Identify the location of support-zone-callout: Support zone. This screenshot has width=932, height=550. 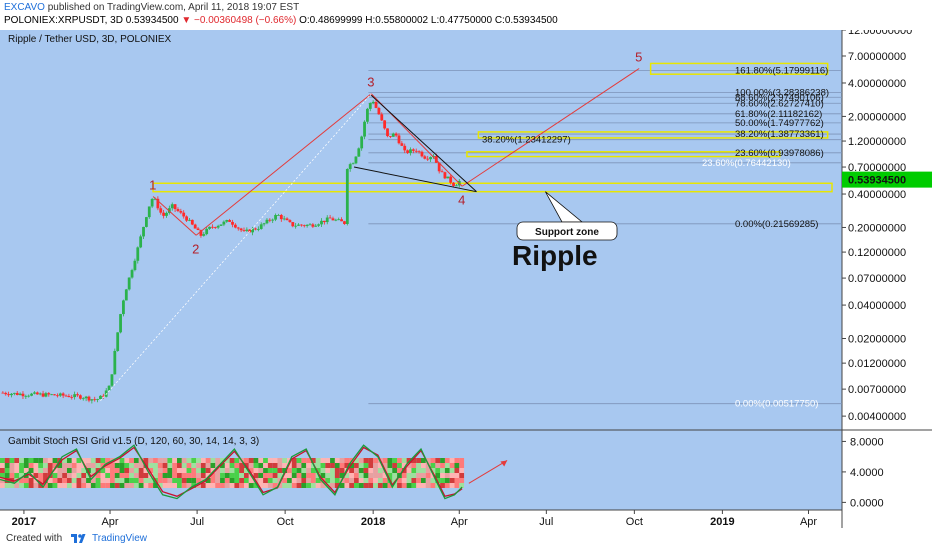
(567, 216).